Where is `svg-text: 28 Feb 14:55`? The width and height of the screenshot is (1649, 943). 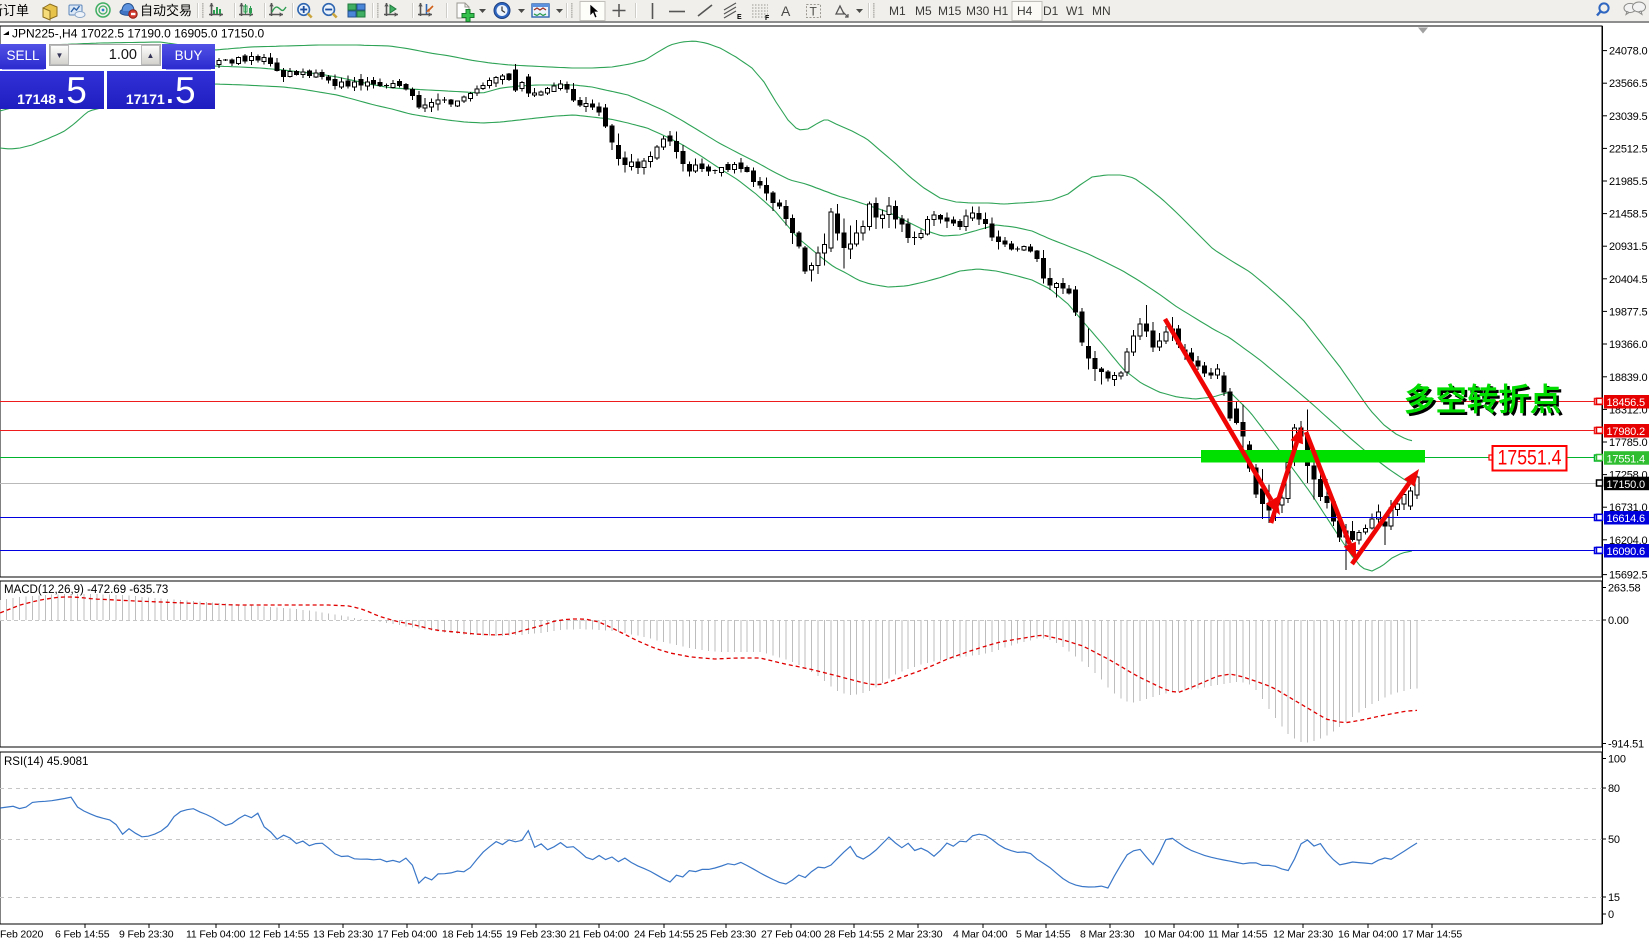
svg-text: 28 Feb 14:55 is located at coordinates (854, 935).